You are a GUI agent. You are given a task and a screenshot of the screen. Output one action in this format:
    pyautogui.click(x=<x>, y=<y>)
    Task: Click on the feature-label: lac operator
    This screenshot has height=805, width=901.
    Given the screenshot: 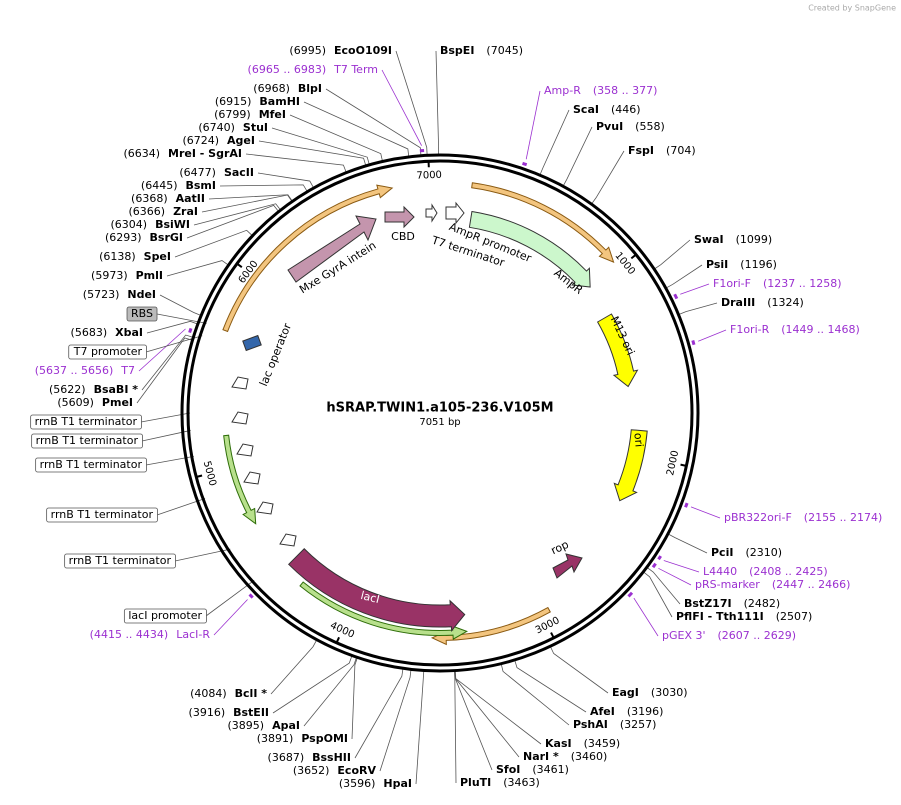 What is the action you would take?
    pyautogui.click(x=275, y=354)
    